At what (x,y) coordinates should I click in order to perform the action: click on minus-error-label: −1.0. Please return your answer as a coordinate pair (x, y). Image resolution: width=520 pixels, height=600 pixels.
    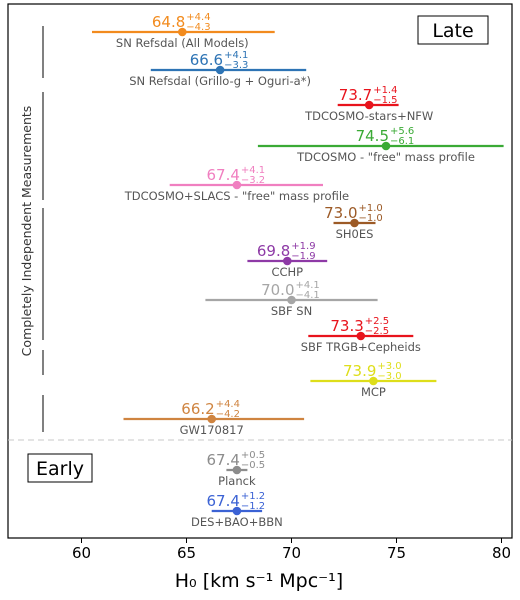
    Looking at the image, I should click on (371, 218).